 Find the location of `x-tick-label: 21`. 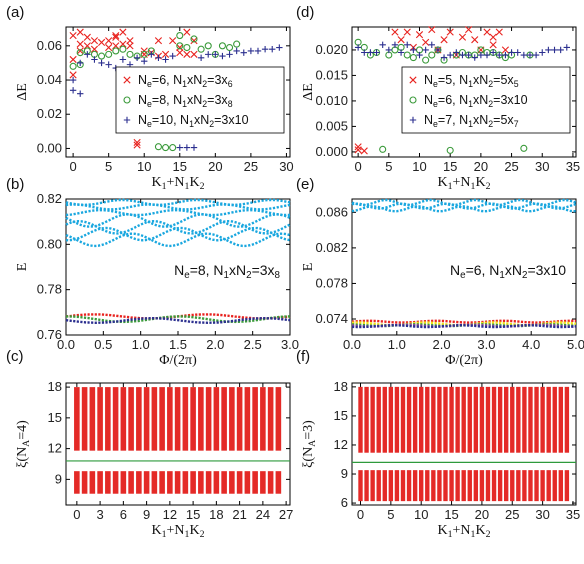

x-tick-label: 21 is located at coordinates (239, 514).